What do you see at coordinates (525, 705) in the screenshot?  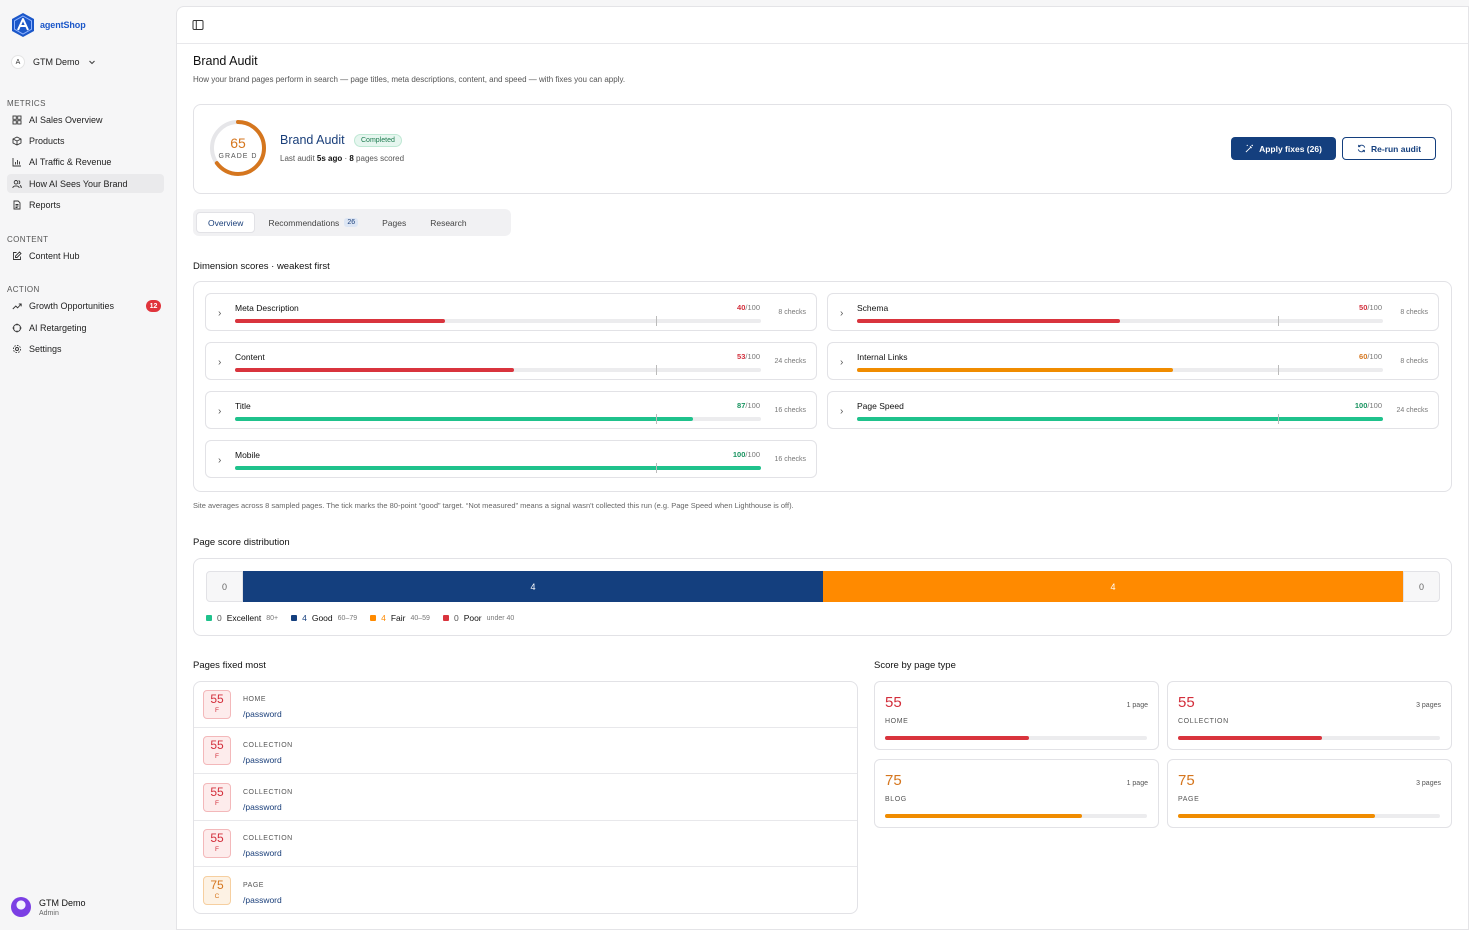 I see `table-row: 55 F HOME/password` at bounding box center [525, 705].